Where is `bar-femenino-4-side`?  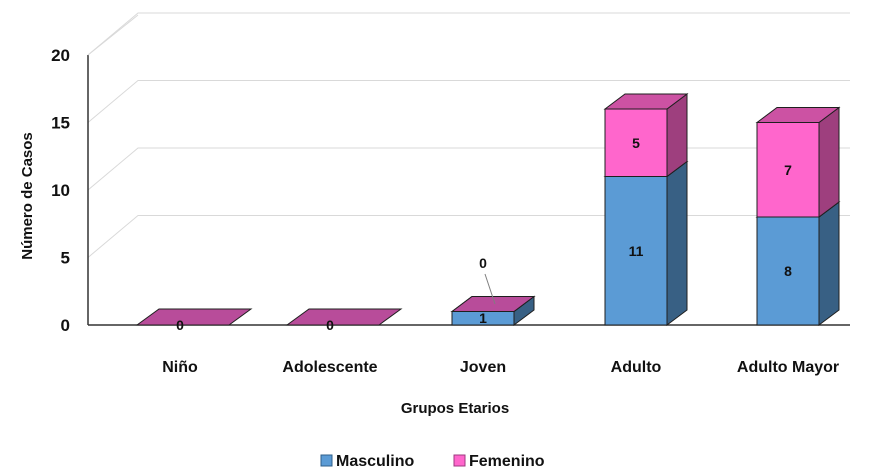 bar-femenino-4-side is located at coordinates (829, 162).